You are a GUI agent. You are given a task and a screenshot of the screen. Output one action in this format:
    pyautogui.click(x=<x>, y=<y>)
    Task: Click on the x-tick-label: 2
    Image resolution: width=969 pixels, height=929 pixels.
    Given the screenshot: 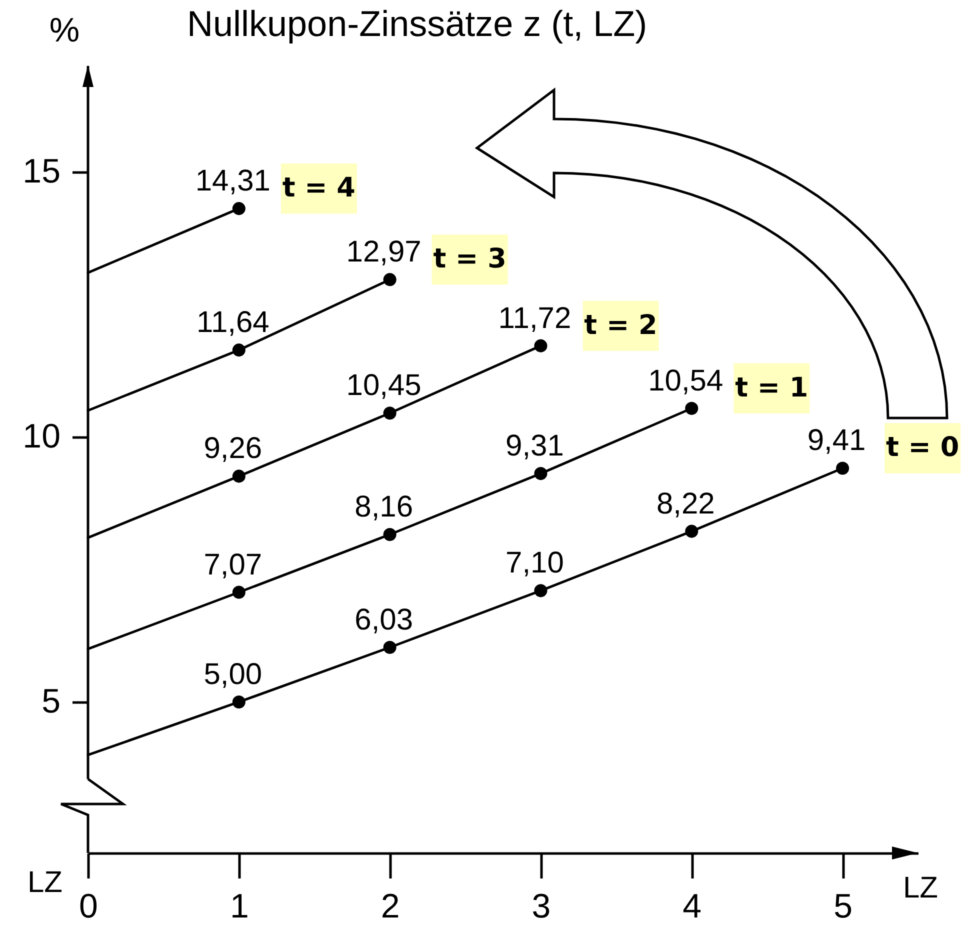 What is the action you would take?
    pyautogui.click(x=390, y=907)
    